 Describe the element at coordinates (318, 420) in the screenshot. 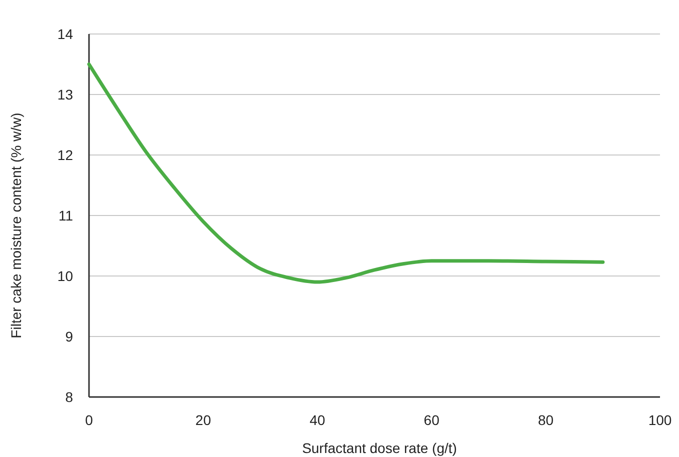

I see `x-tick-label: 40` at that location.